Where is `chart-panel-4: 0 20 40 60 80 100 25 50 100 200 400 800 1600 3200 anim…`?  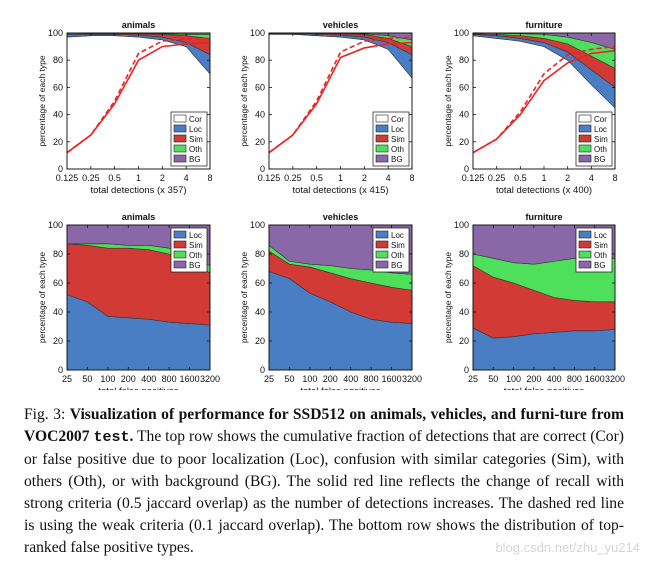
chart-panel-4: 0 20 40 60 80 100 25 50 100 200 400 800 1600 3200 anim… is located at coordinates (128, 301).